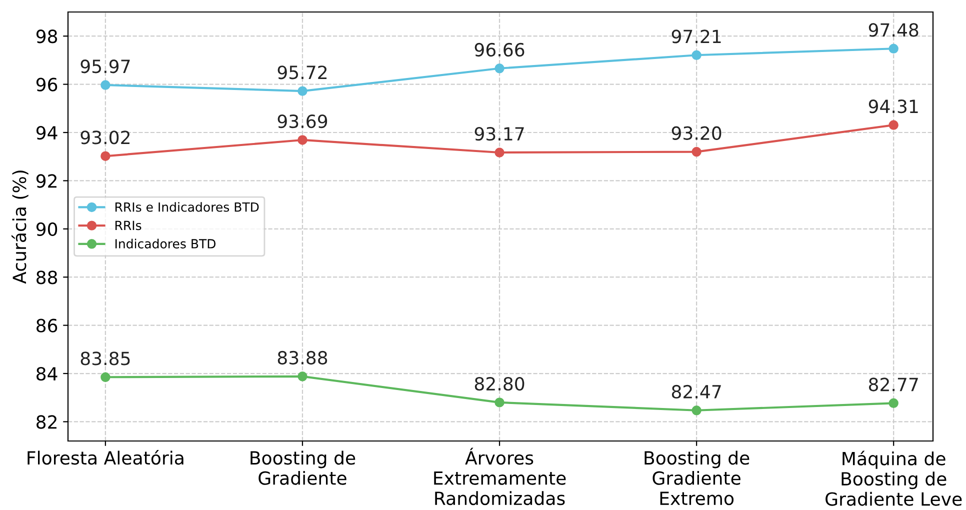 The height and width of the screenshot is (510, 966). I want to click on x-tick-label: Máquina de Boosting de Gradiente Leve, so click(894, 478).